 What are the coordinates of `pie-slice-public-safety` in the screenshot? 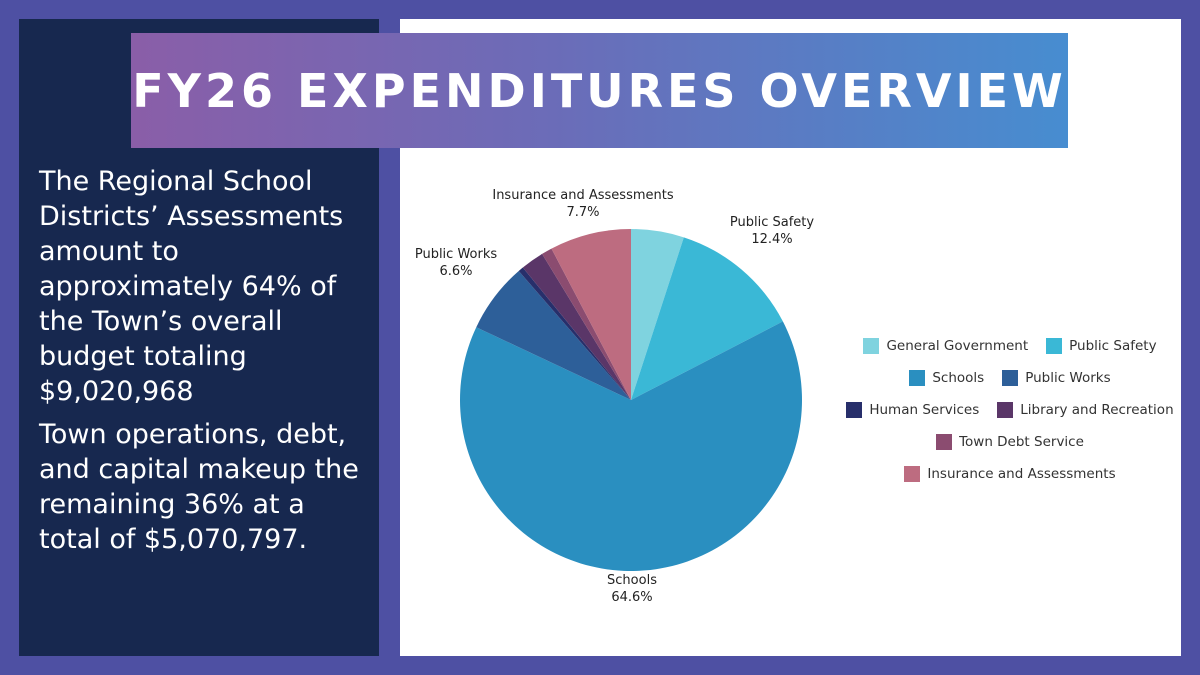 It's located at (707, 318).